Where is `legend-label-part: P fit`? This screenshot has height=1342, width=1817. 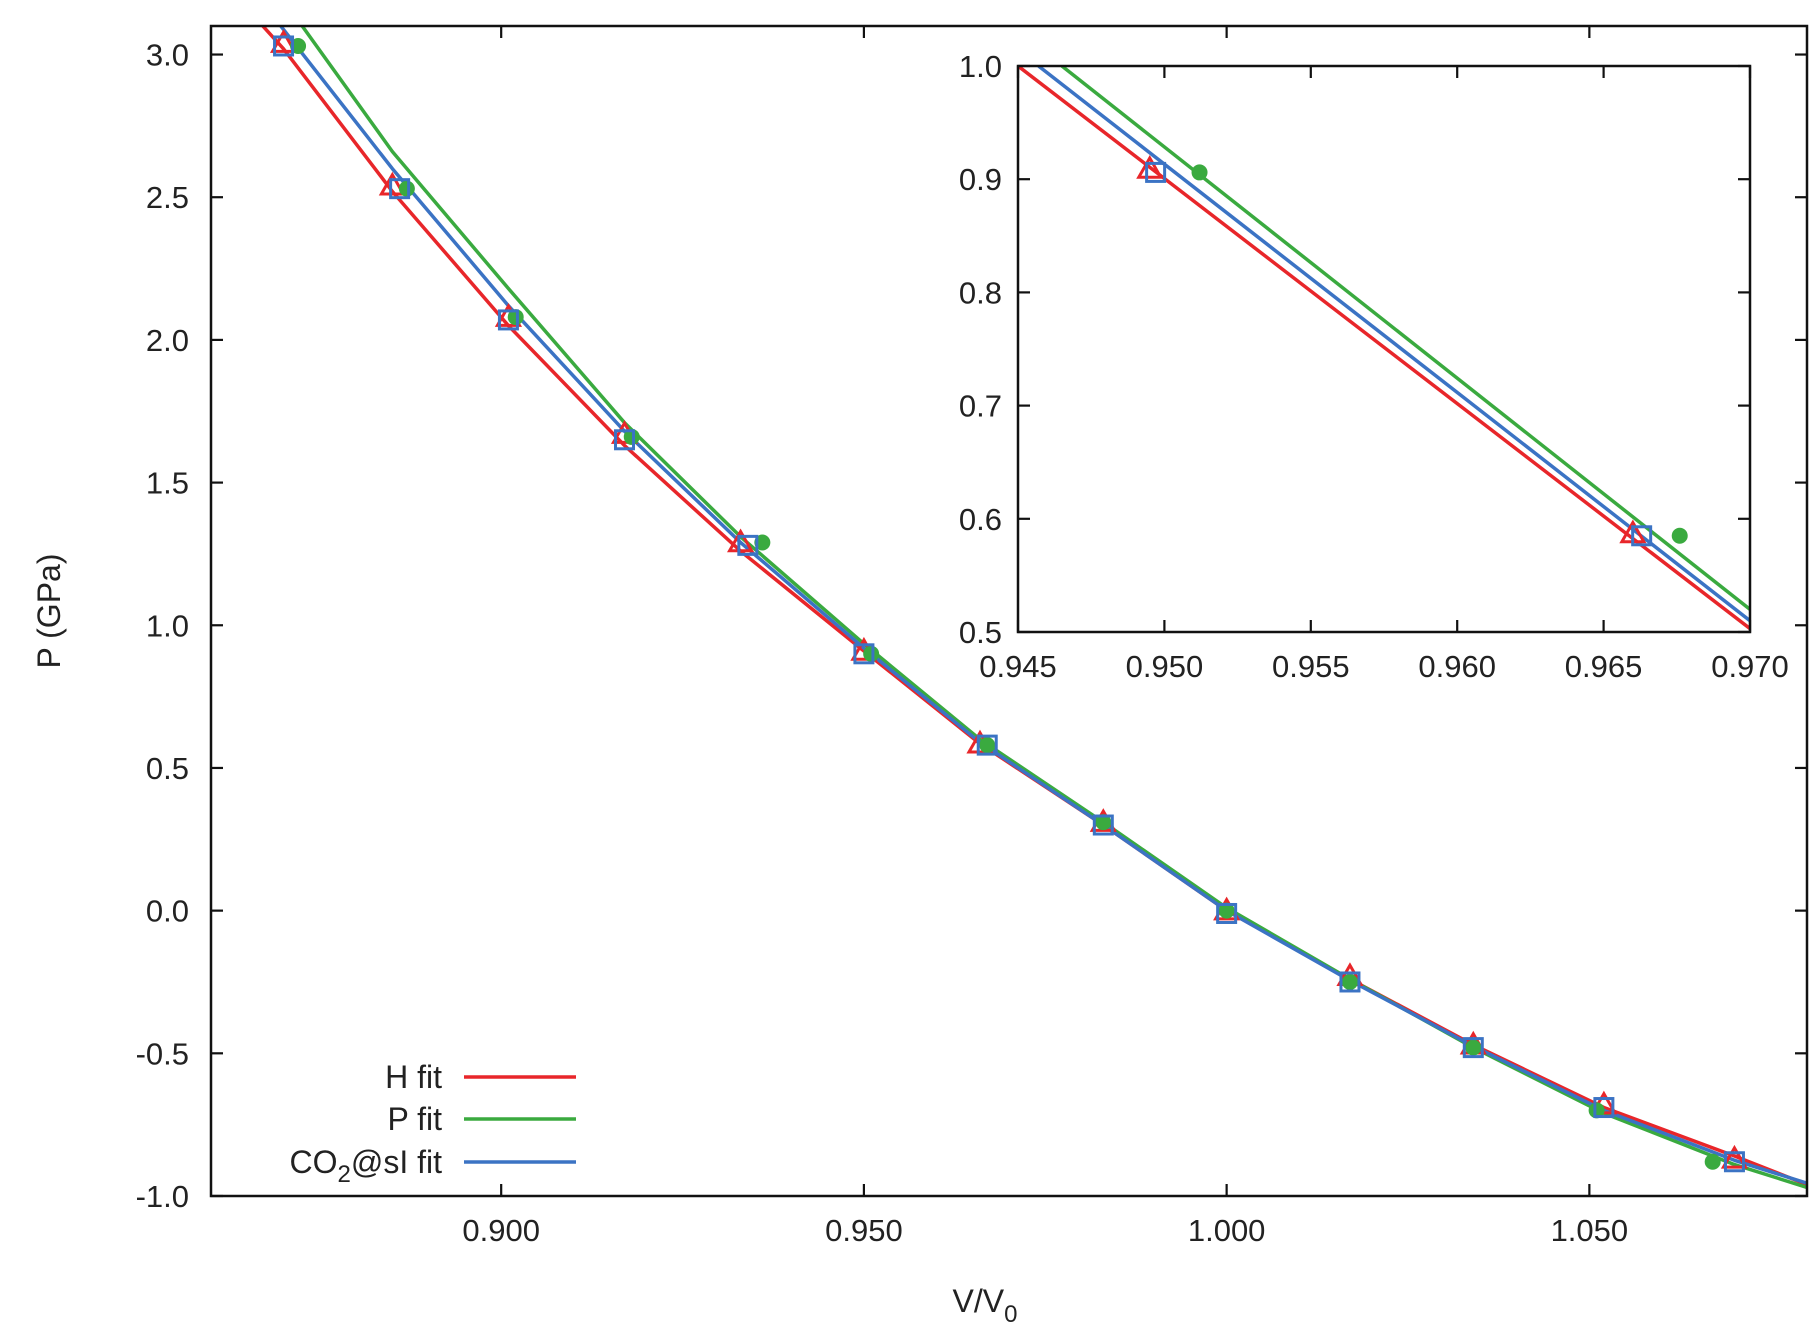 legend-label-part: P fit is located at coordinates (414, 1119).